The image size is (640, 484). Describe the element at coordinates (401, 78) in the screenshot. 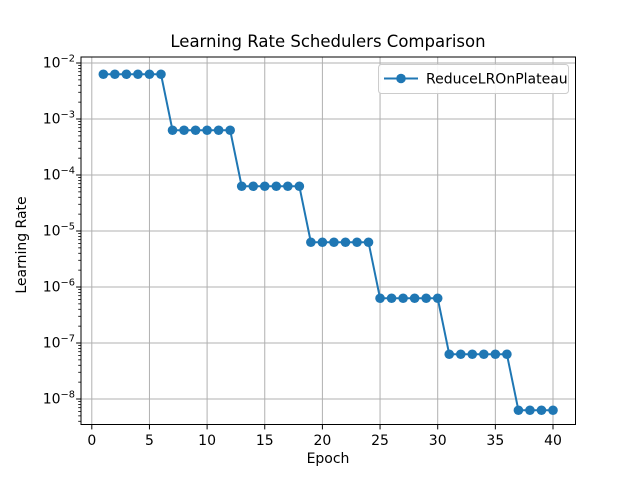

I see `legend-marker-icon` at that location.